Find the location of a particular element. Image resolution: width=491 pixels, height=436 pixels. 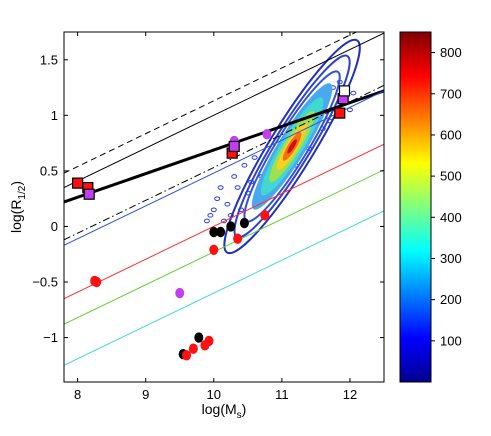

colorbar-tick-label: 400 is located at coordinates (451, 217).